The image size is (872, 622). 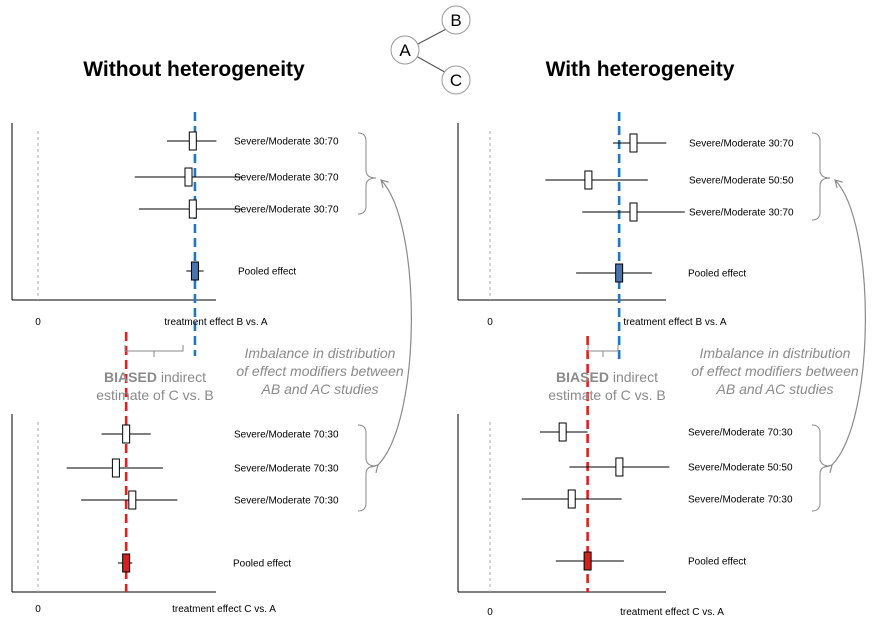 I want to click on title-without-heterogeneity: Without heterogeneity, so click(x=194, y=69).